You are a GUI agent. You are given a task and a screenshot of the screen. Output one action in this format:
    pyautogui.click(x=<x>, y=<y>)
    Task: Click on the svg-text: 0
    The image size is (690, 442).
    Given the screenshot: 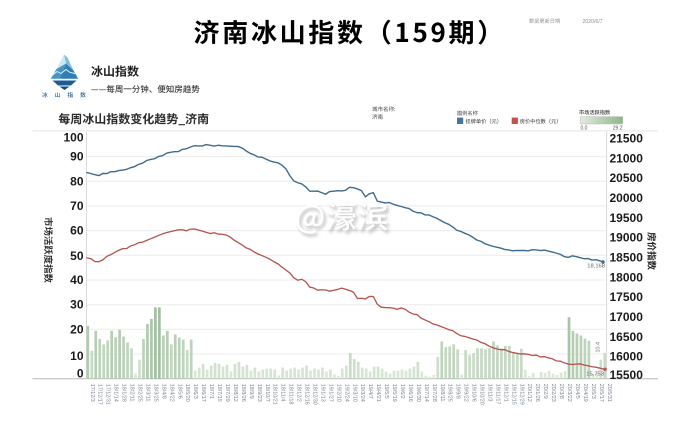 What is the action you would take?
    pyautogui.click(x=80, y=374)
    